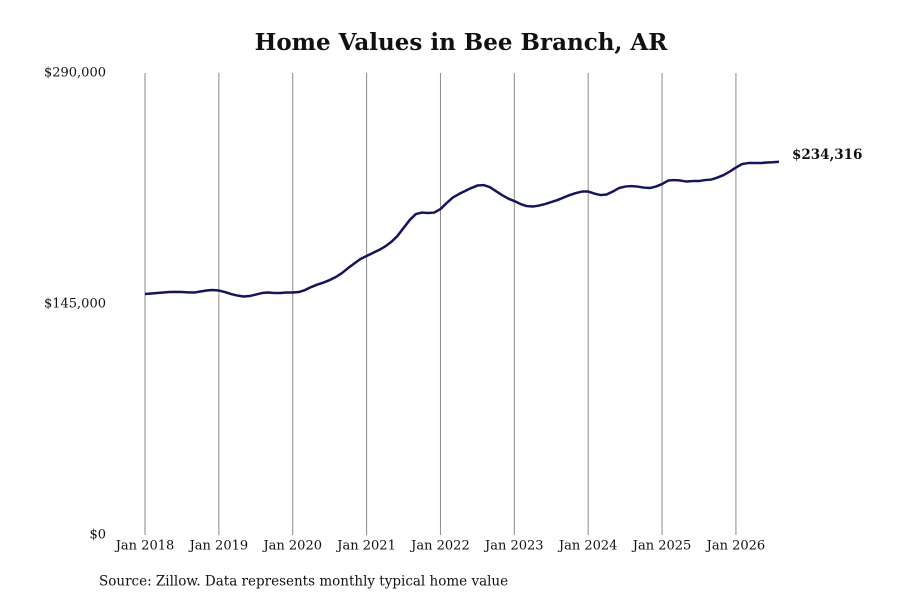  I want to click on value-label: $234,316, so click(827, 155).